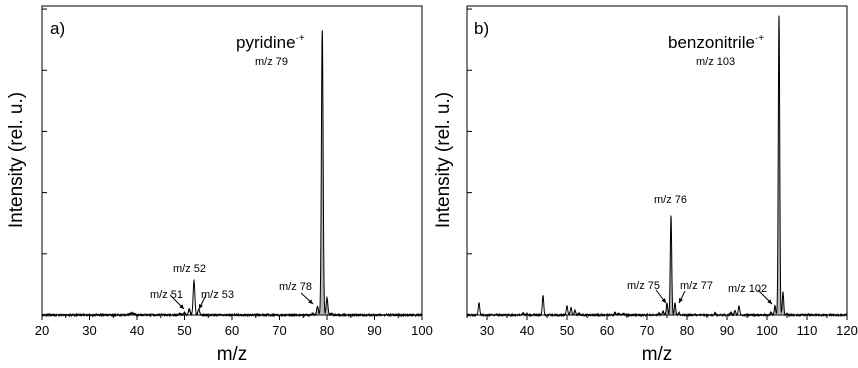  Describe the element at coordinates (16, 160) in the screenshot. I see `panel-a-ylabel: Intensity (rel. u.)` at that location.